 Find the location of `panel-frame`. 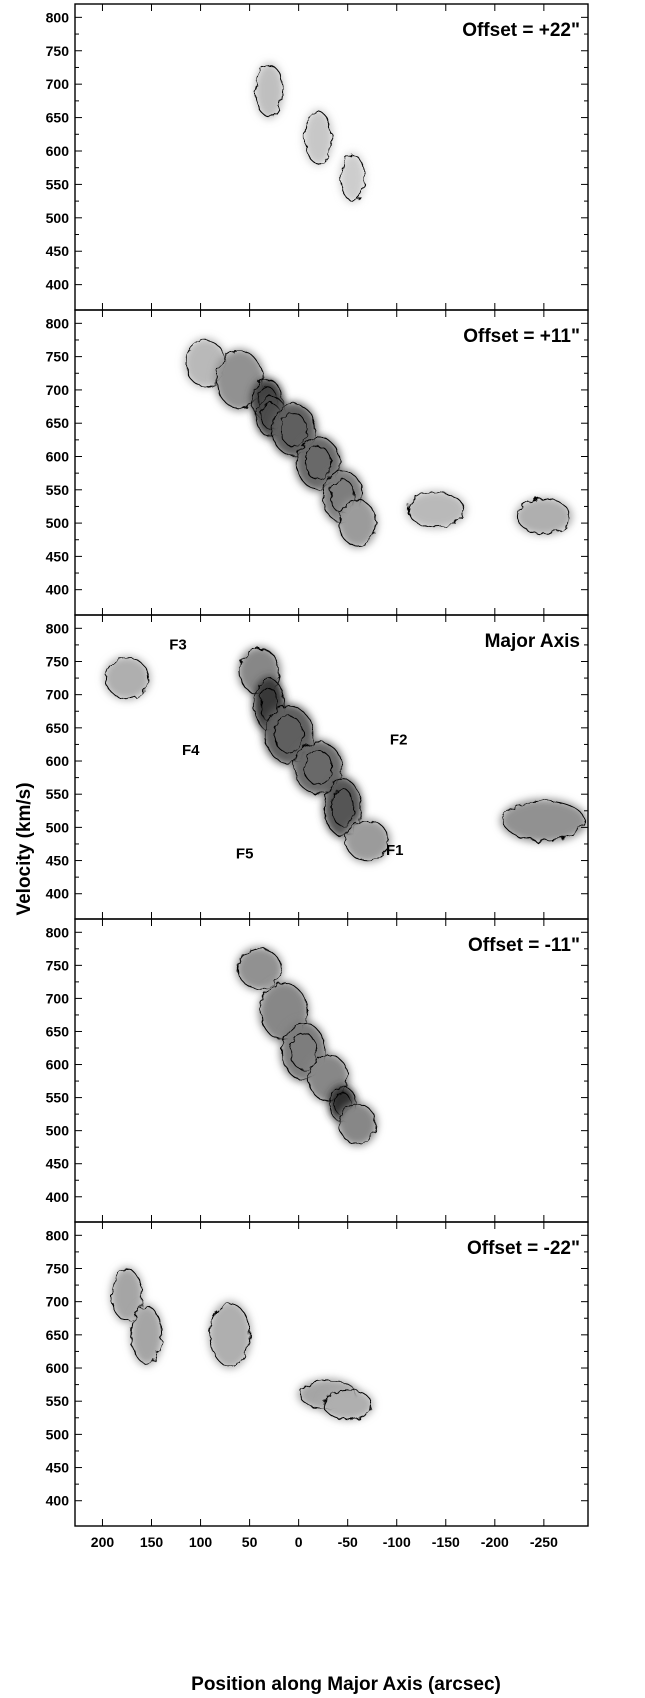

panel-frame is located at coordinates (331, 1374).